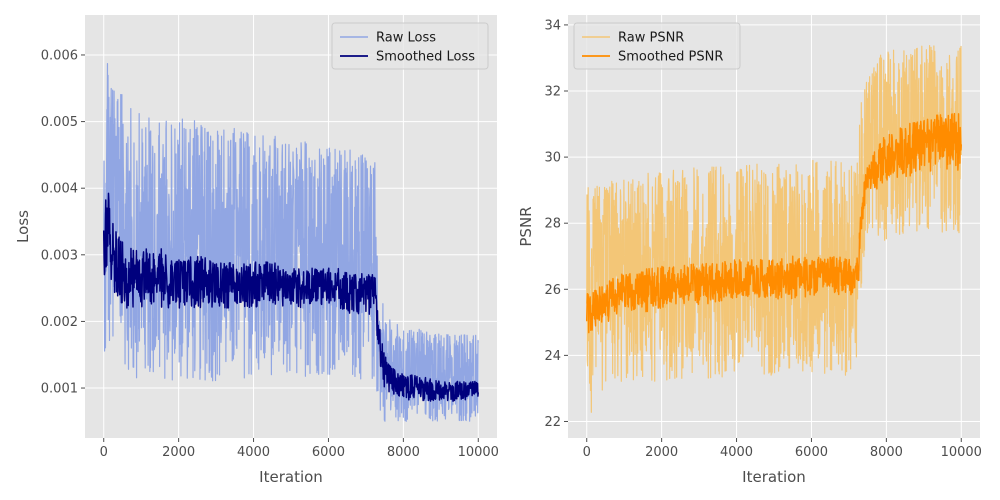  I want to click on y-tick: 0.004, so click(63, 189).